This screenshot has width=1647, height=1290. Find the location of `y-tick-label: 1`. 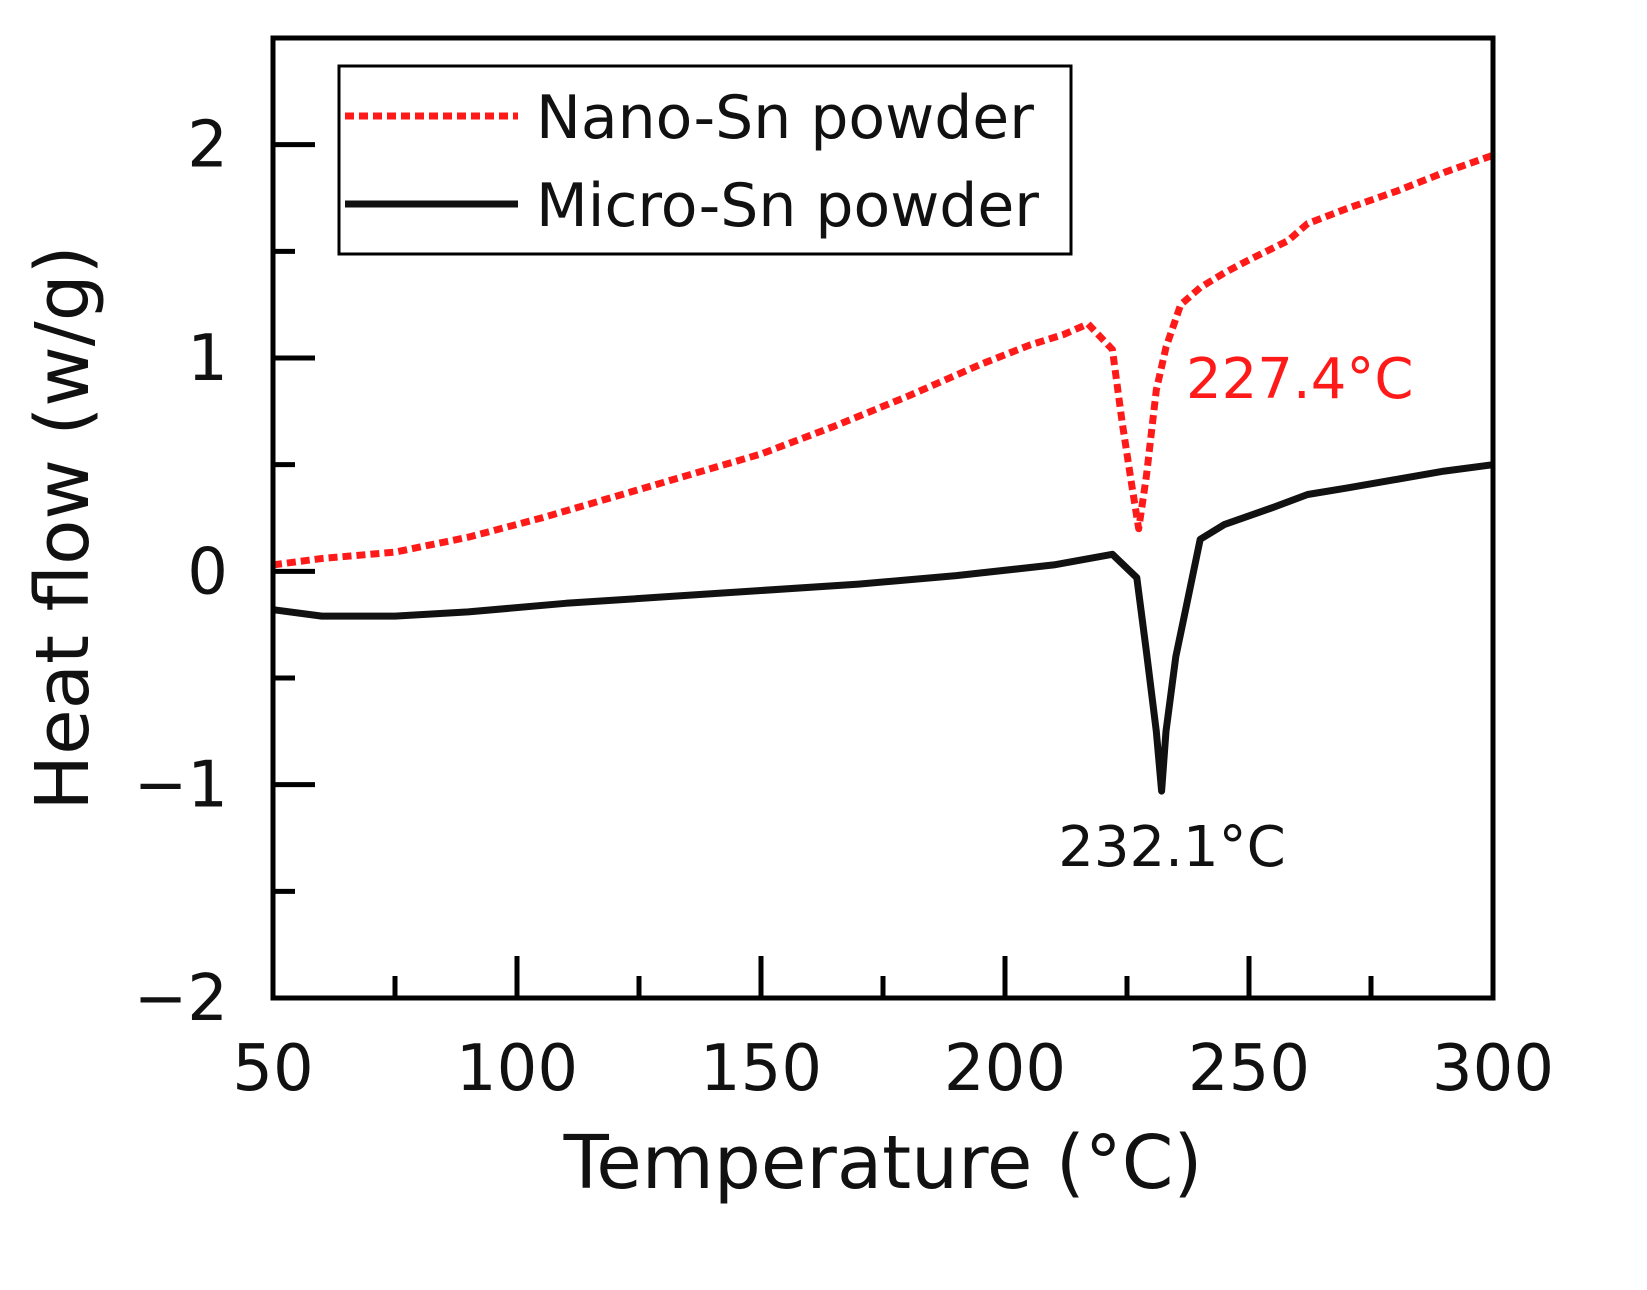

y-tick-label: 1 is located at coordinates (207, 359).